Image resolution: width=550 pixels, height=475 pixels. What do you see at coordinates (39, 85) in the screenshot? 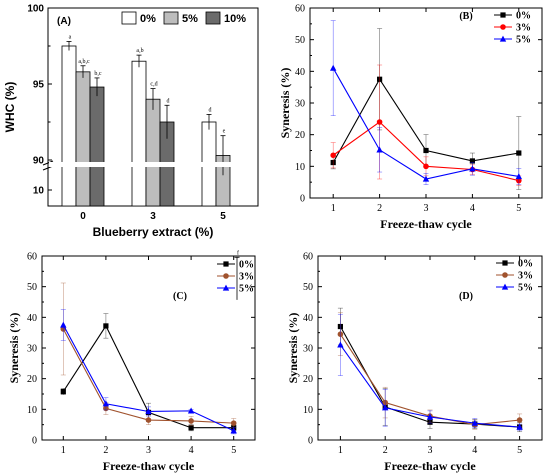
I see `panel-a-ytick-label: 95` at bounding box center [39, 85].